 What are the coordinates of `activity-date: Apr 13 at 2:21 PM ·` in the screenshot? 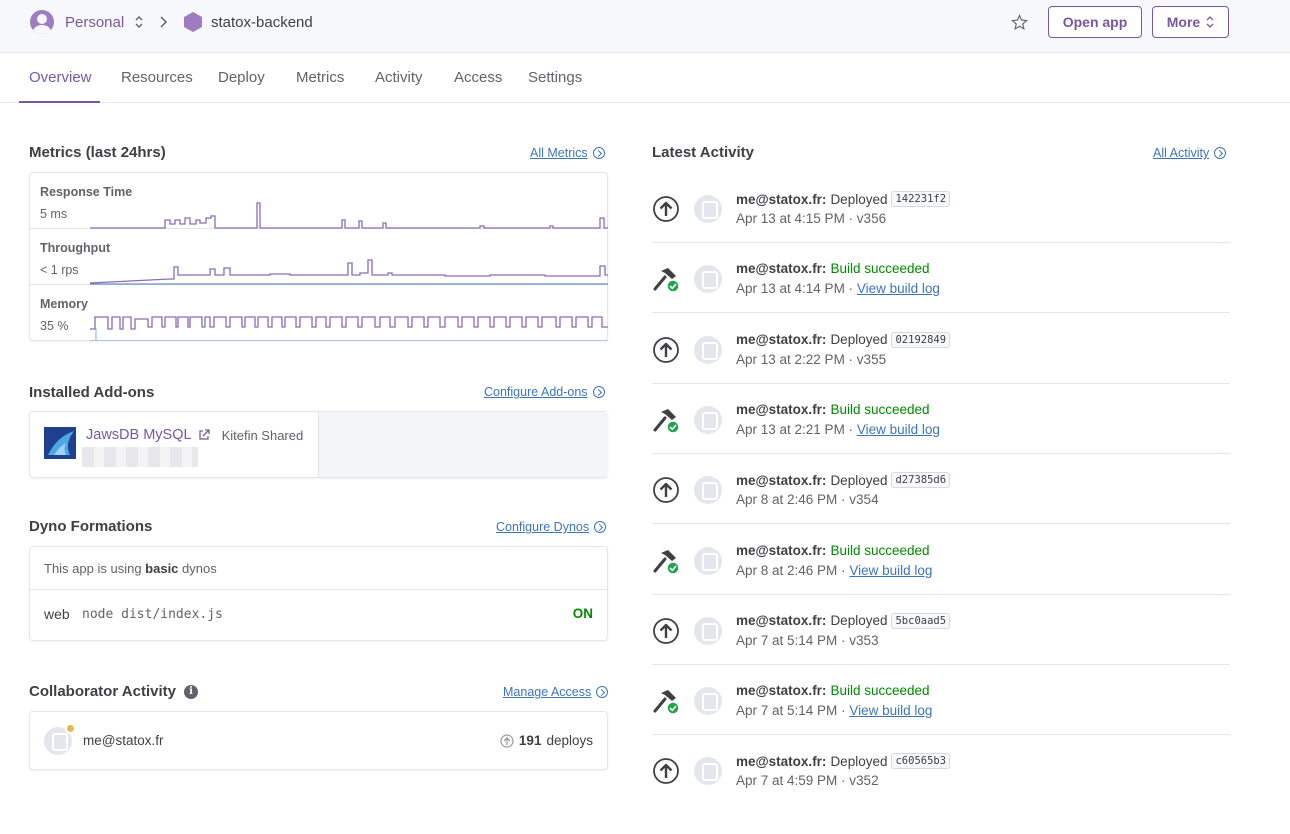 It's located at (796, 429).